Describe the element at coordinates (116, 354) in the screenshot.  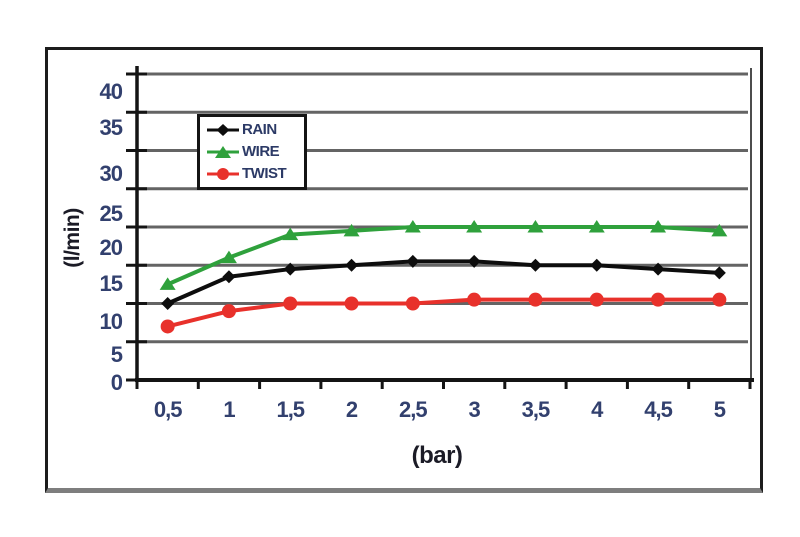
I see `y-tick-label: 5` at that location.